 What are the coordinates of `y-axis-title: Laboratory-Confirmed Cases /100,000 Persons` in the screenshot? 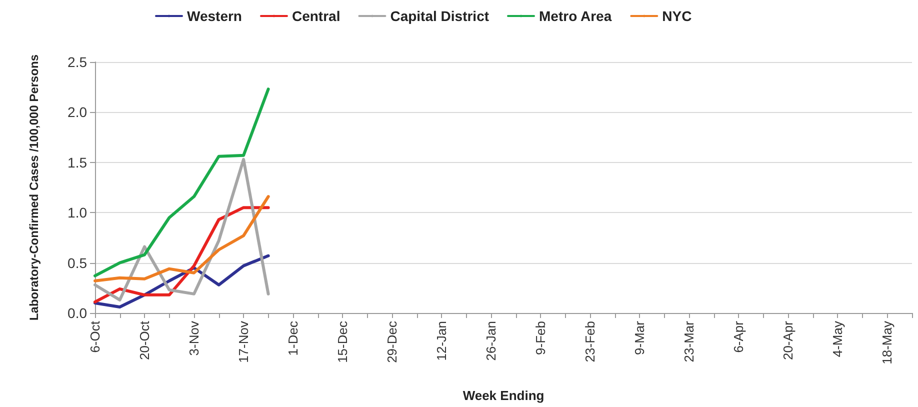 It's located at (34, 187).